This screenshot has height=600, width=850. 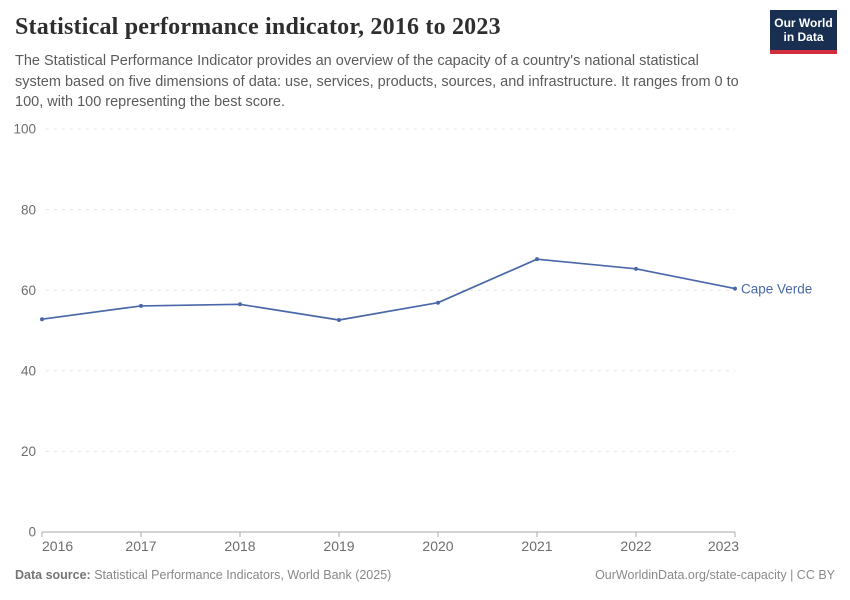 I want to click on data-point-2020, so click(x=438, y=302).